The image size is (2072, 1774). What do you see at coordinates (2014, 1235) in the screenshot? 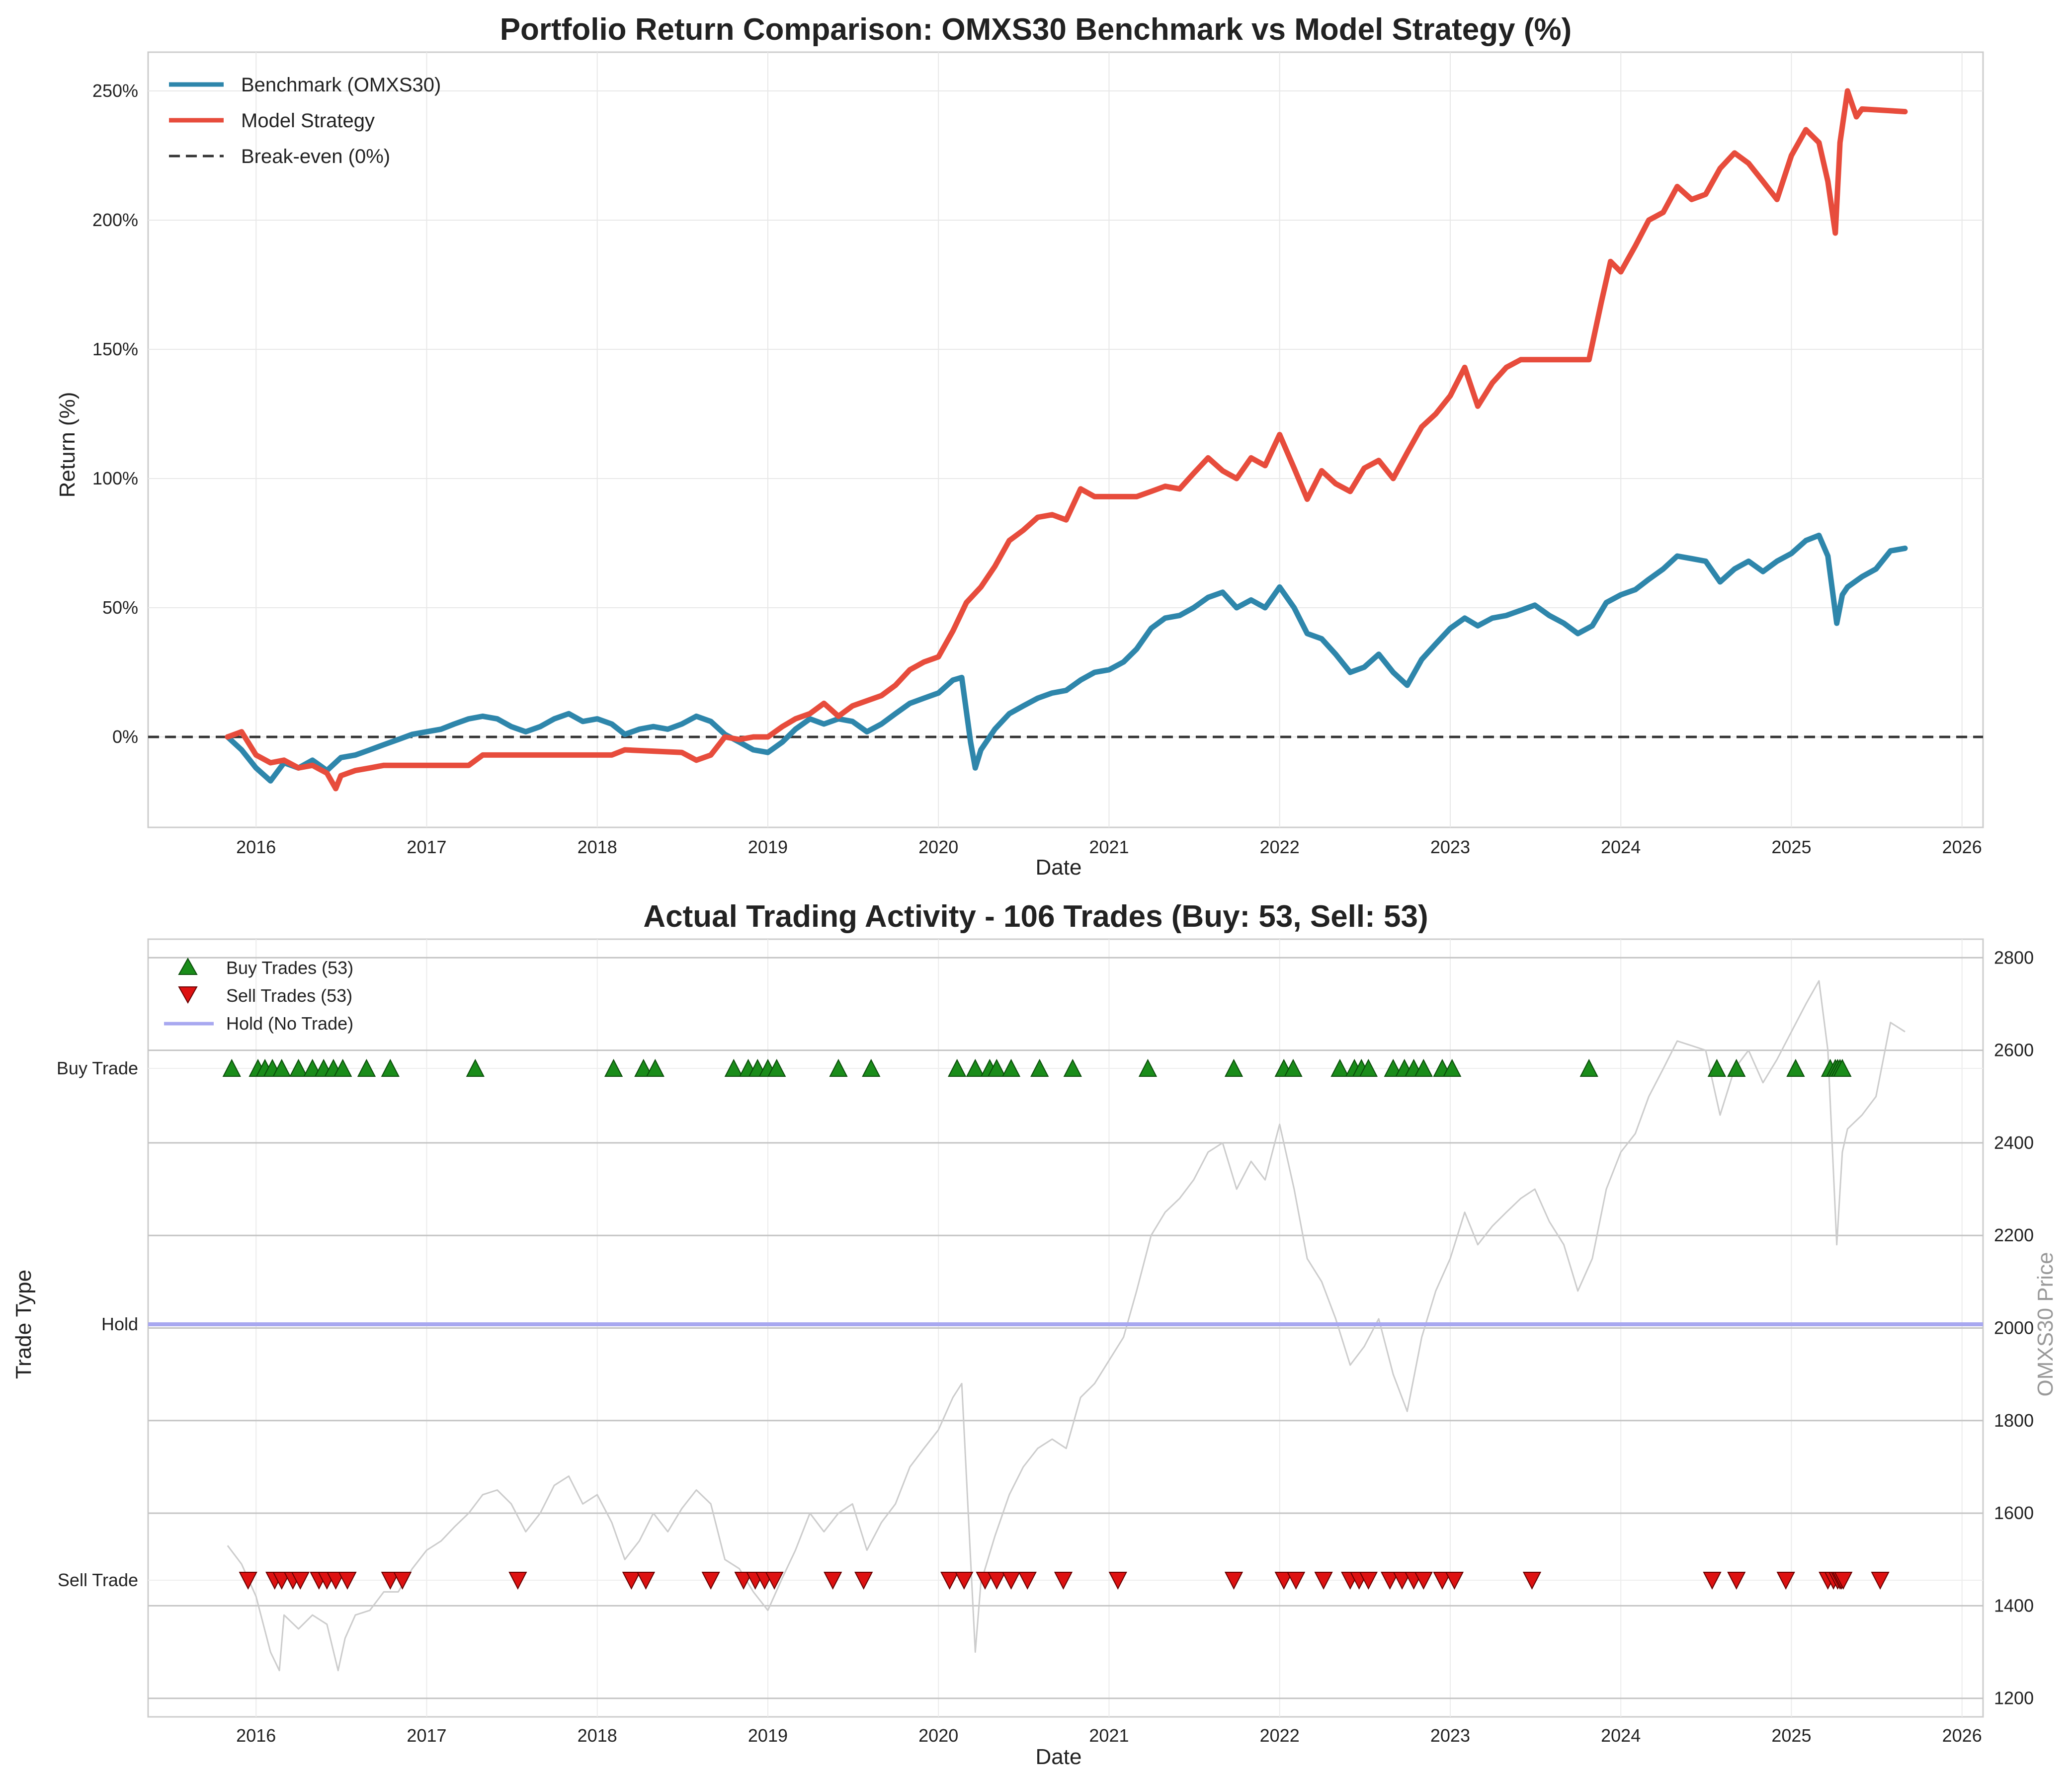
I see `price-tick-label: 2200` at bounding box center [2014, 1235].